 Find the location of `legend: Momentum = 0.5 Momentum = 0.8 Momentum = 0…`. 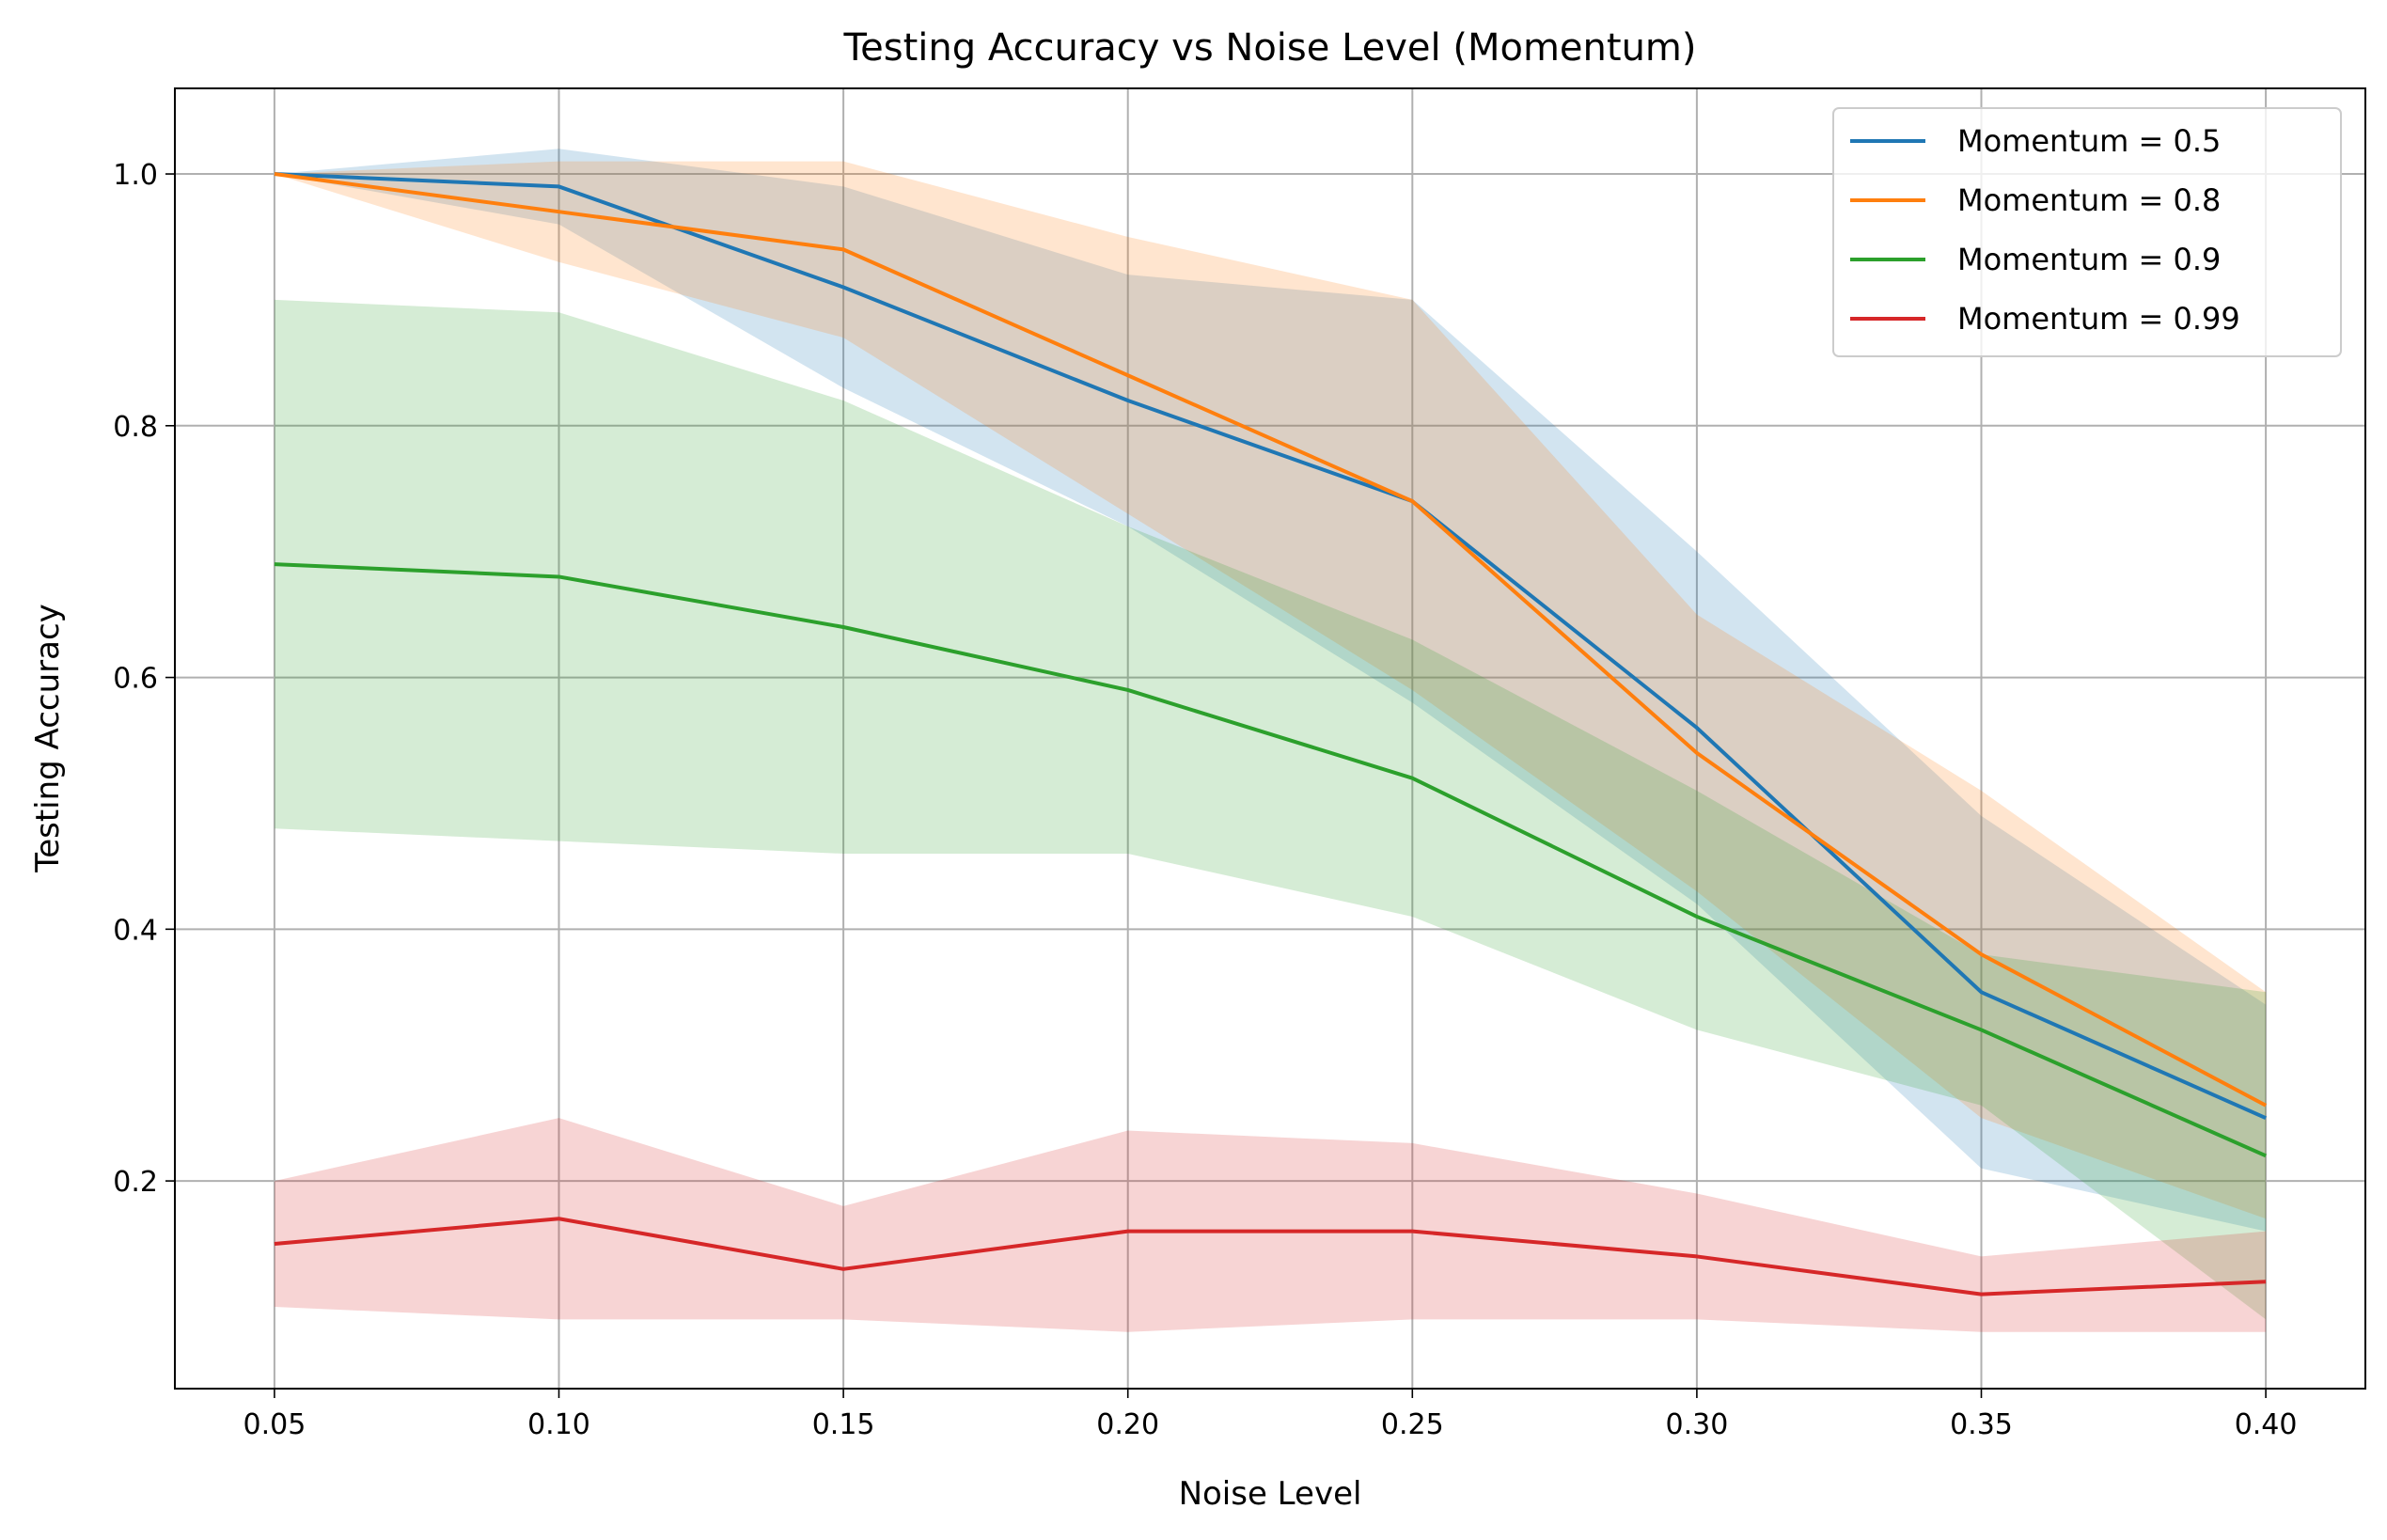

legend: Momentum = 0.5 Momentum = 0.8 Momentum = 0… is located at coordinates (2087, 232).